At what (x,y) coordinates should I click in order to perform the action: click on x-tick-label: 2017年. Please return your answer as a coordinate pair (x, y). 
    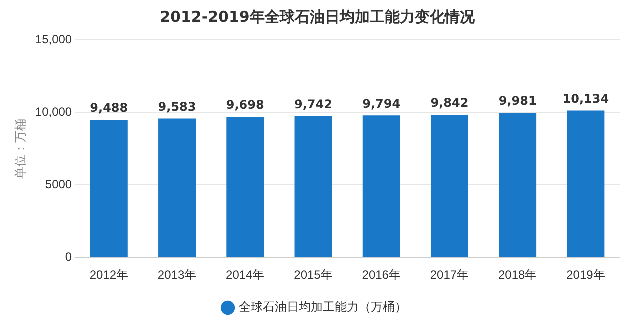
    Looking at the image, I should click on (450, 275).